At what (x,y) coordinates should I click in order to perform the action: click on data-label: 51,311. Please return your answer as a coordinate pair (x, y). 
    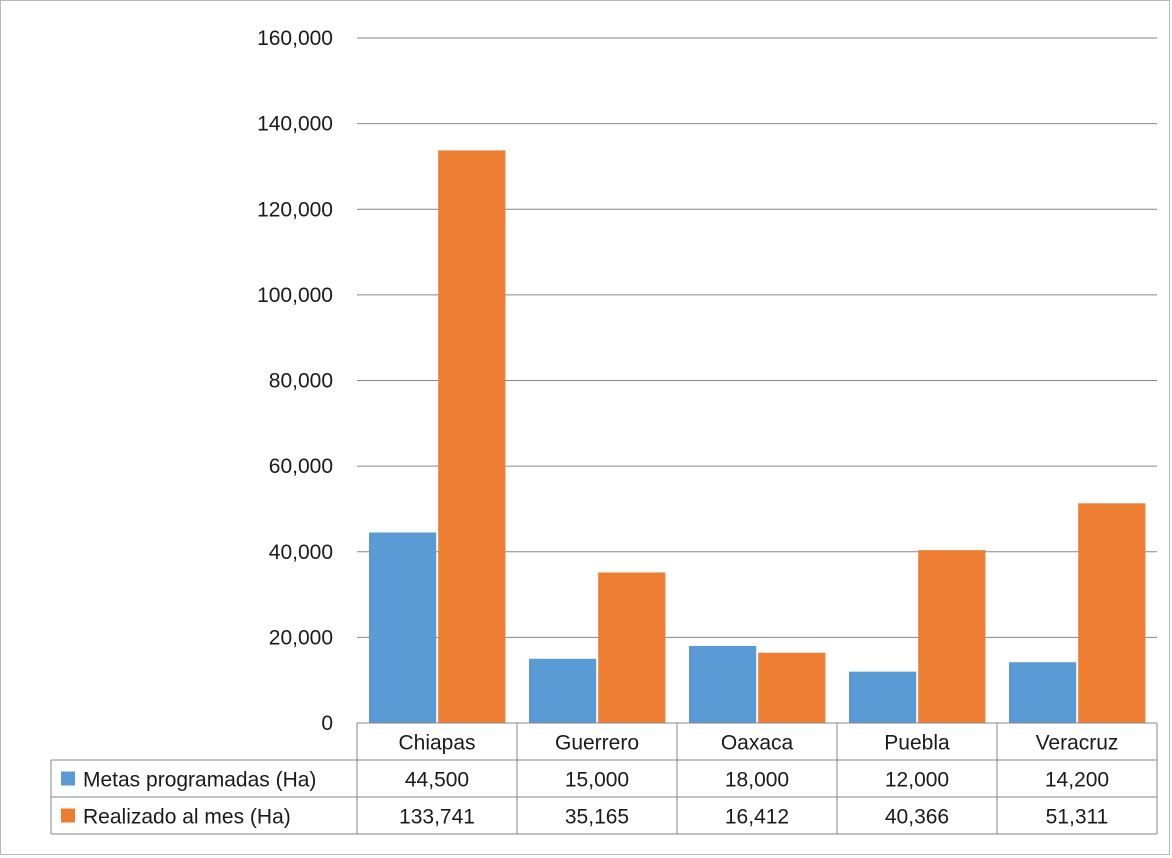
    Looking at the image, I should click on (1077, 817).